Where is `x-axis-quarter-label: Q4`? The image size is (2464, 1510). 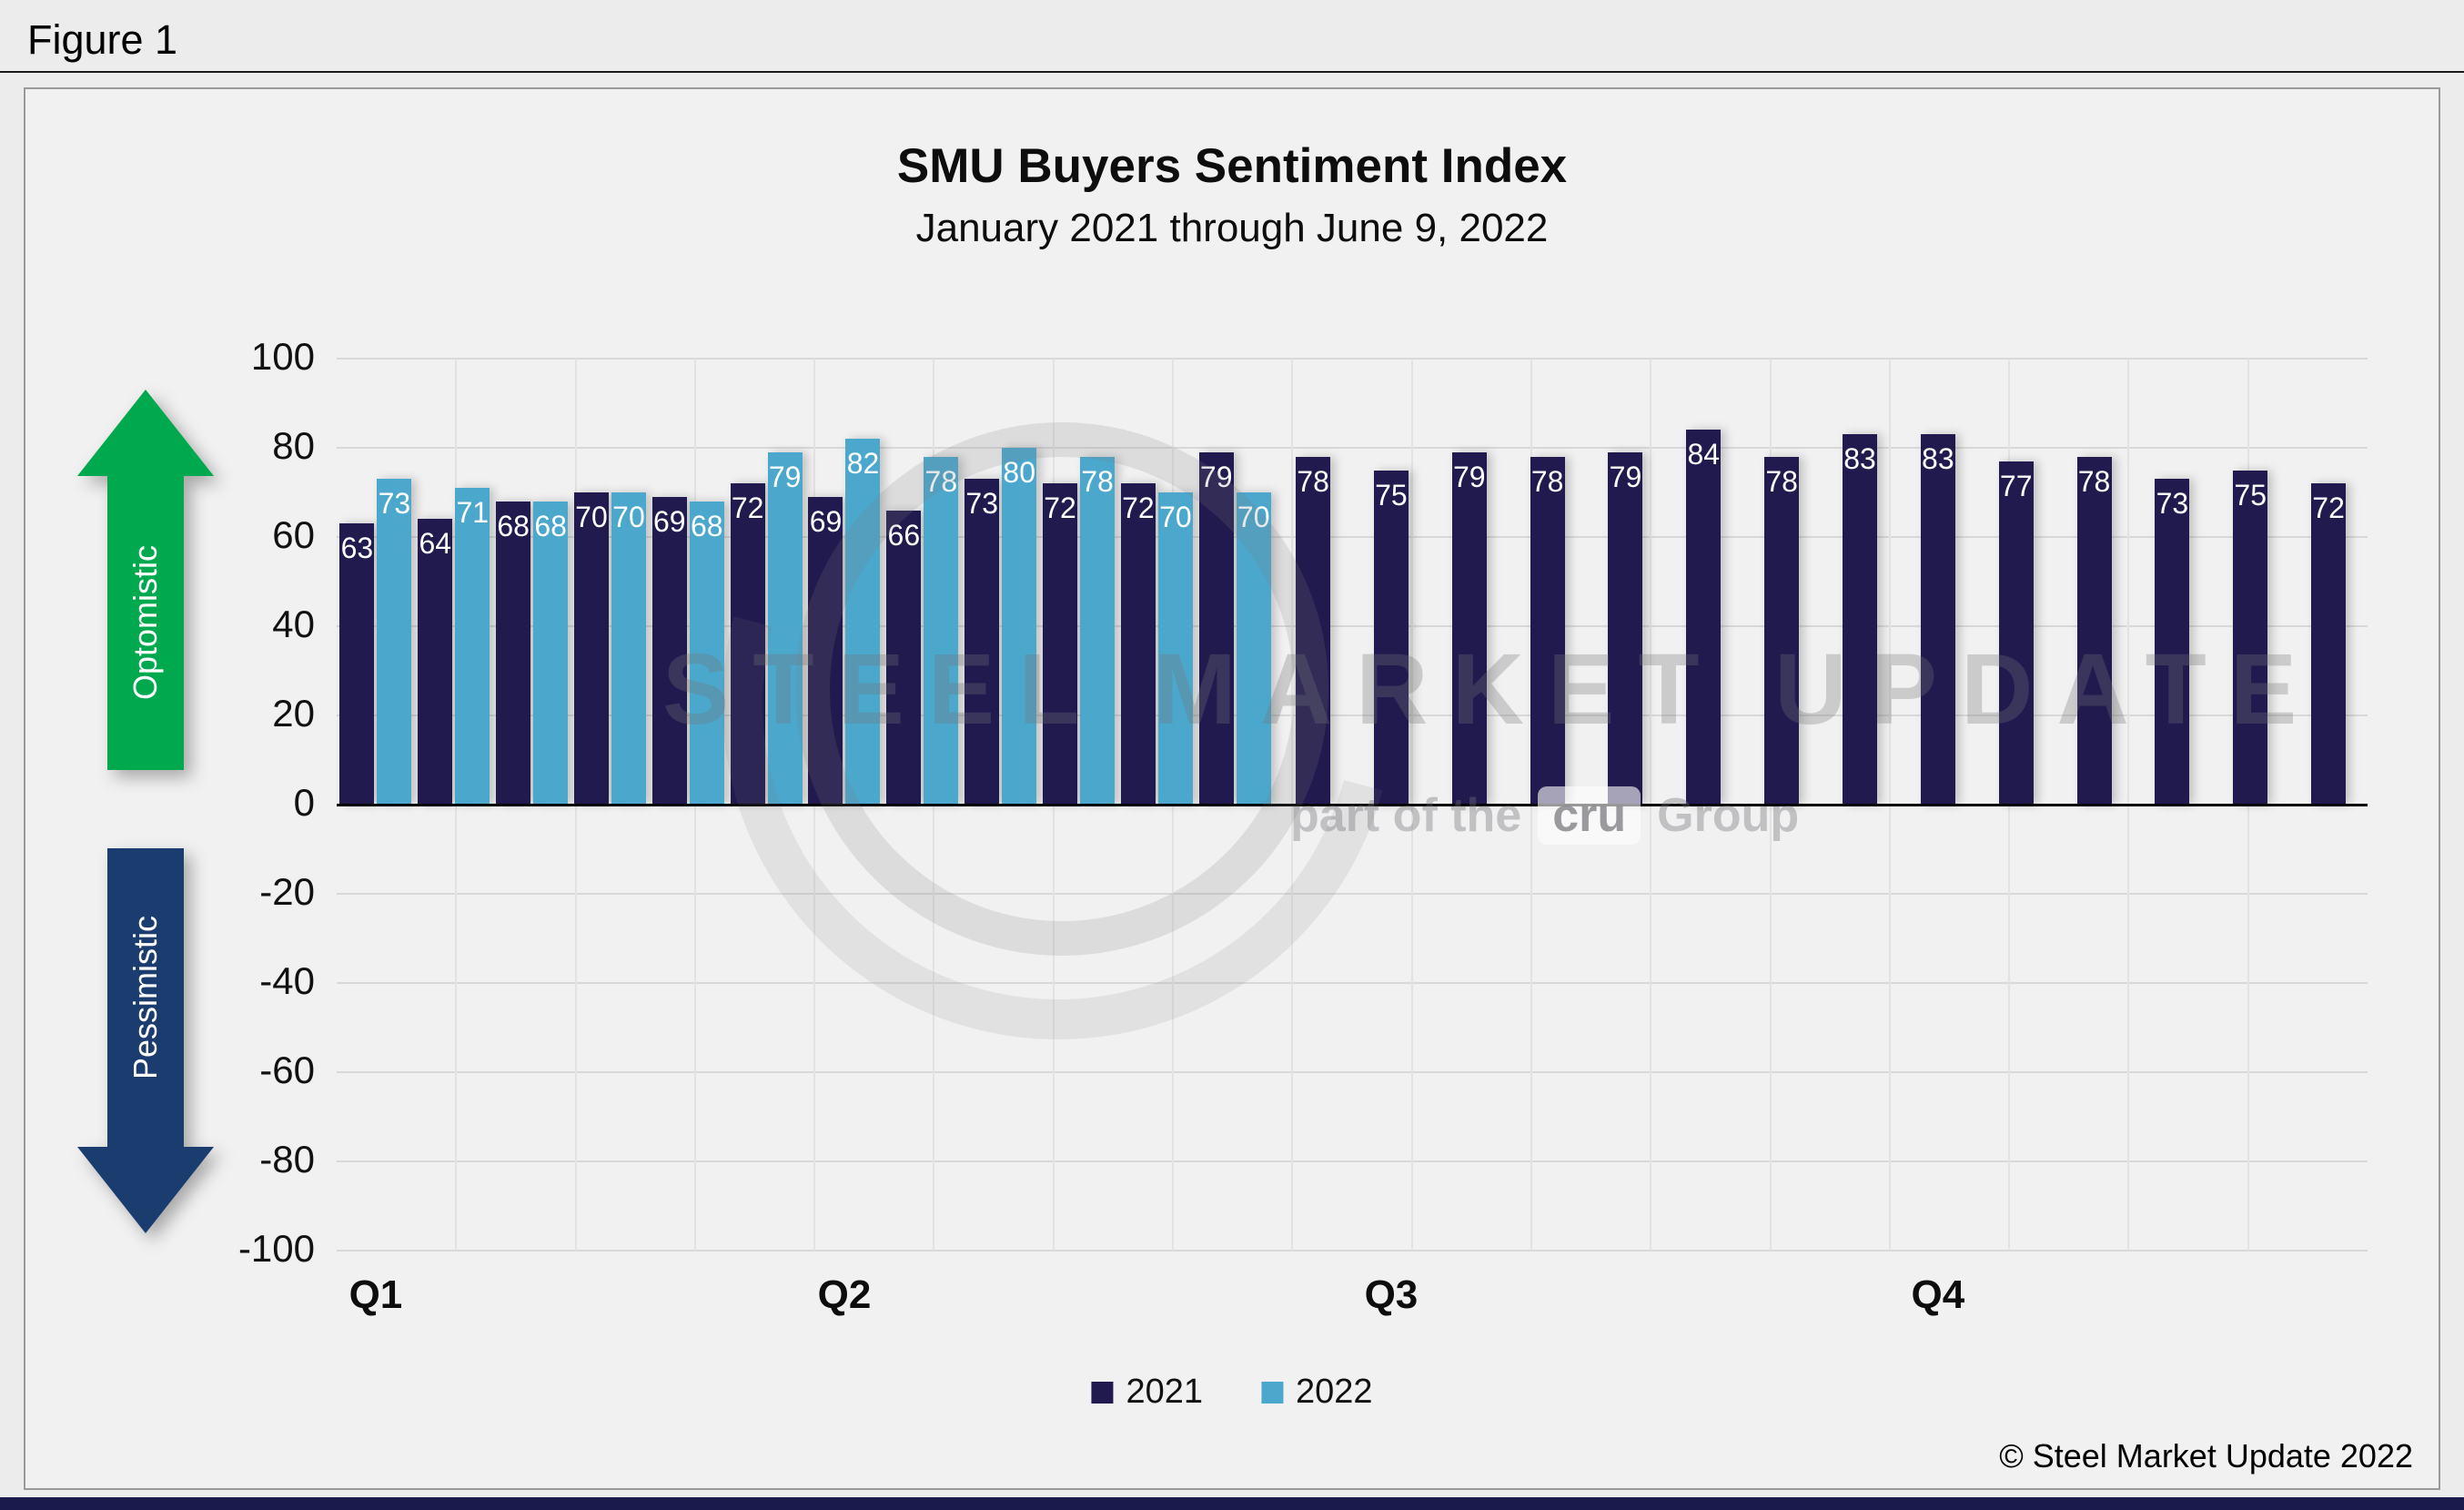
x-axis-quarter-label: Q4 is located at coordinates (1938, 1294).